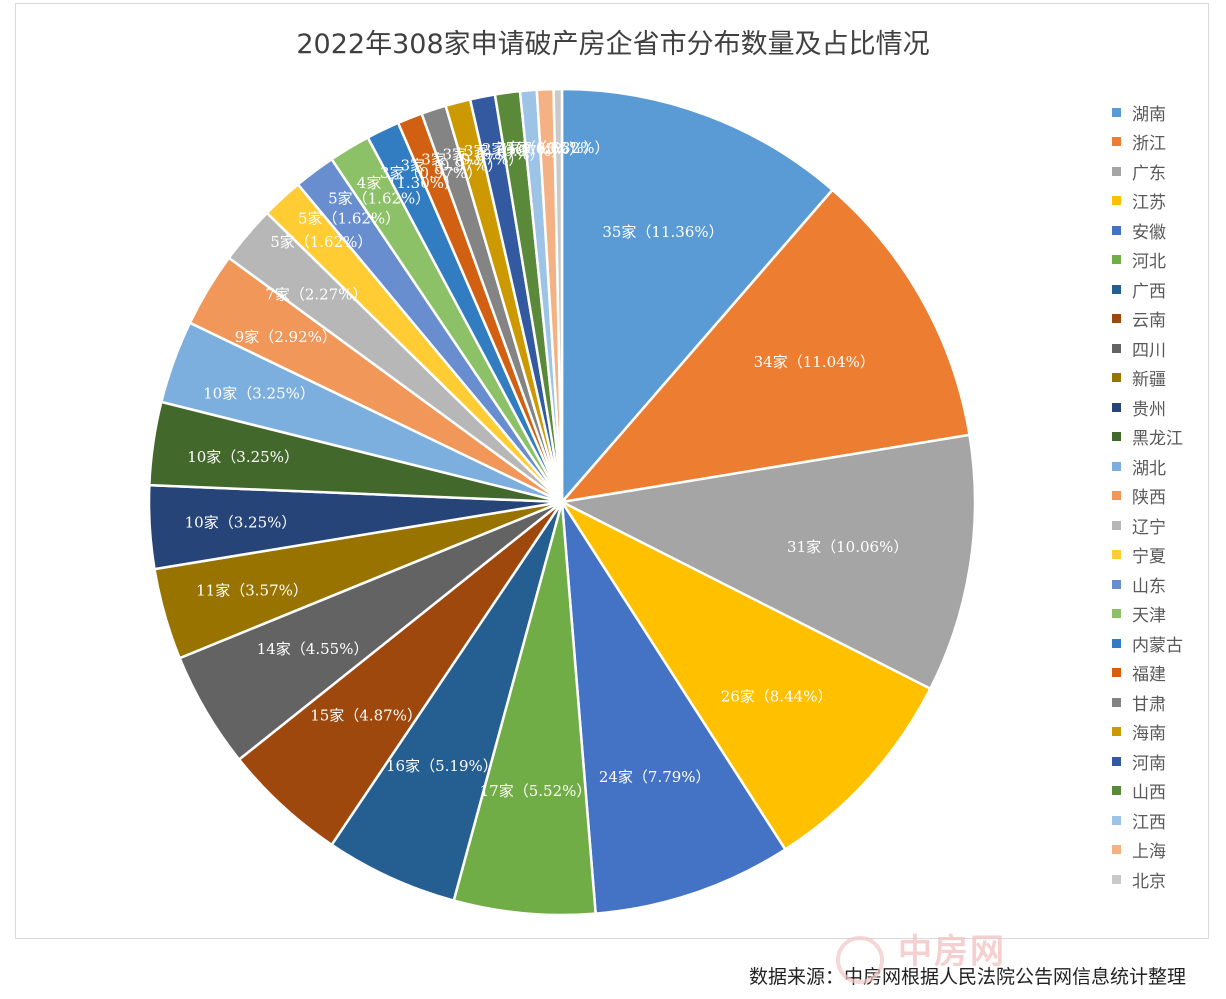  Describe the element at coordinates (1149, 498) in the screenshot. I see `legend-label: 陕西` at that location.